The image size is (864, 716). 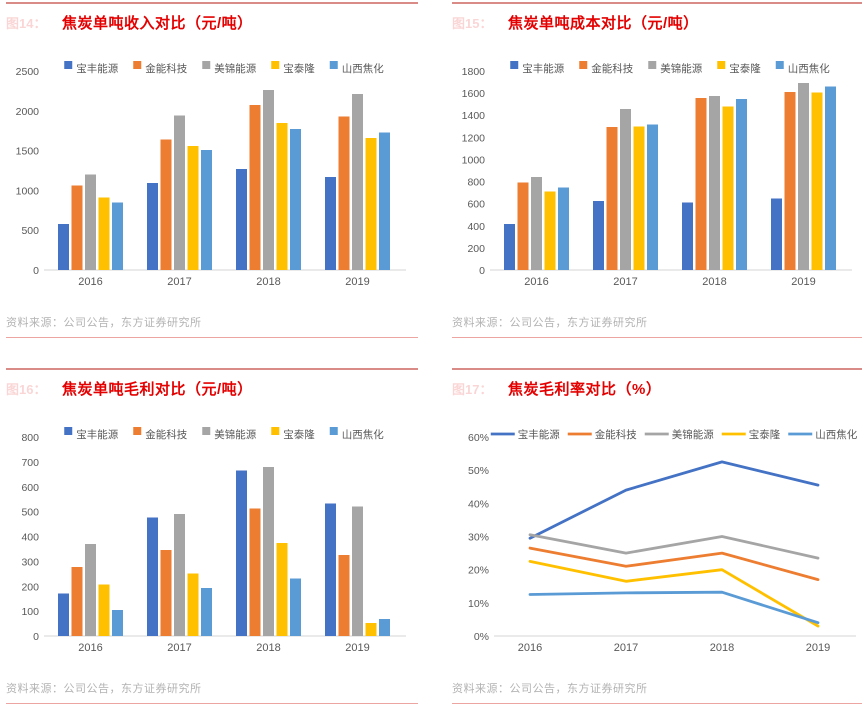 I want to click on y-tick-label: 300, so click(x=30, y=562).